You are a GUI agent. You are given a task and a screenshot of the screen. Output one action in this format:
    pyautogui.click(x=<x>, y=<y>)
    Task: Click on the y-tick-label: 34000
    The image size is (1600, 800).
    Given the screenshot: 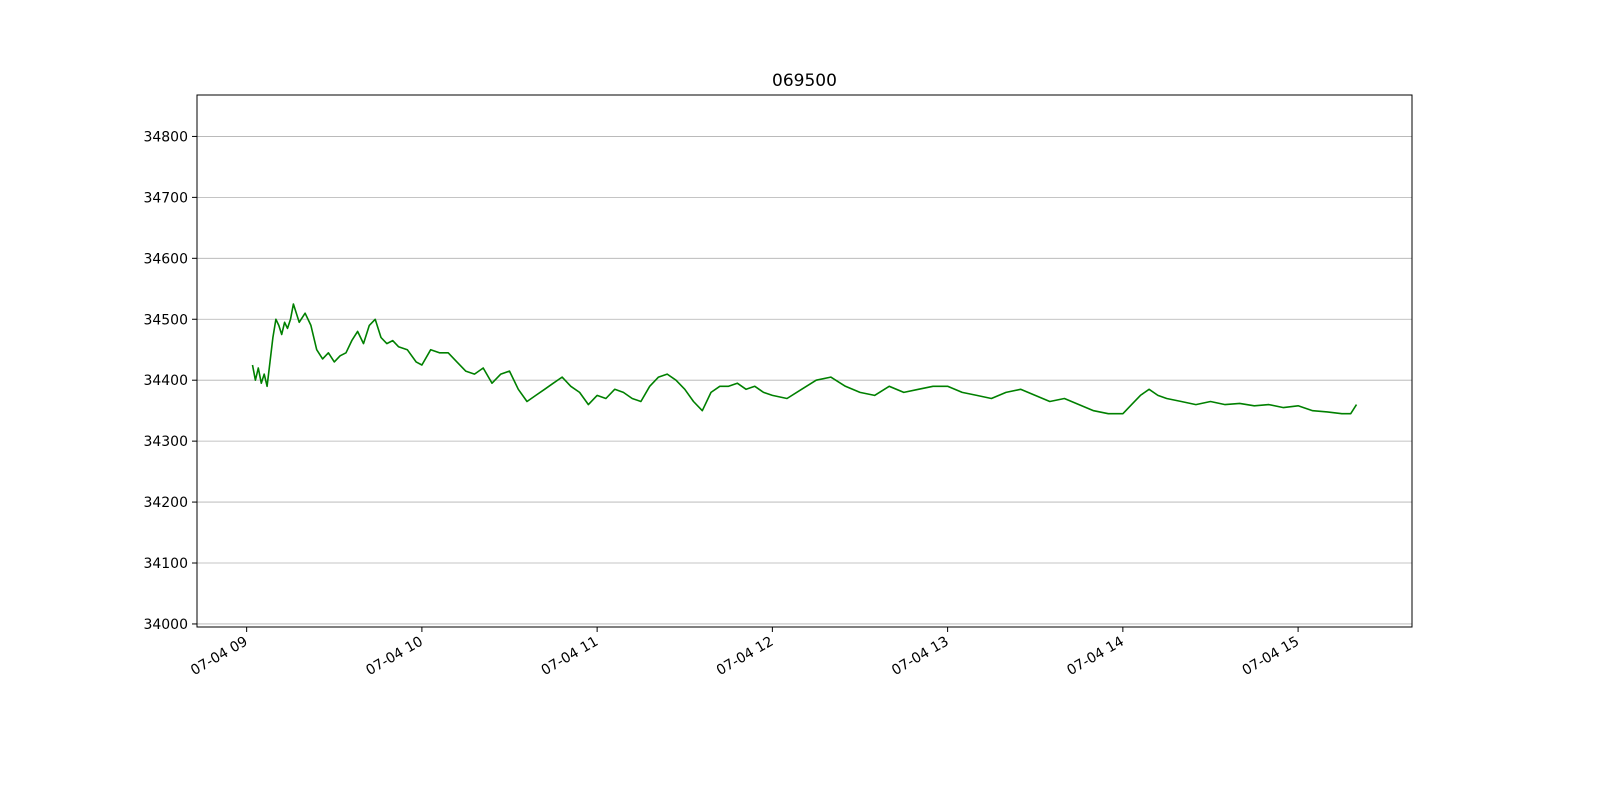 What is the action you would take?
    pyautogui.click(x=165, y=625)
    